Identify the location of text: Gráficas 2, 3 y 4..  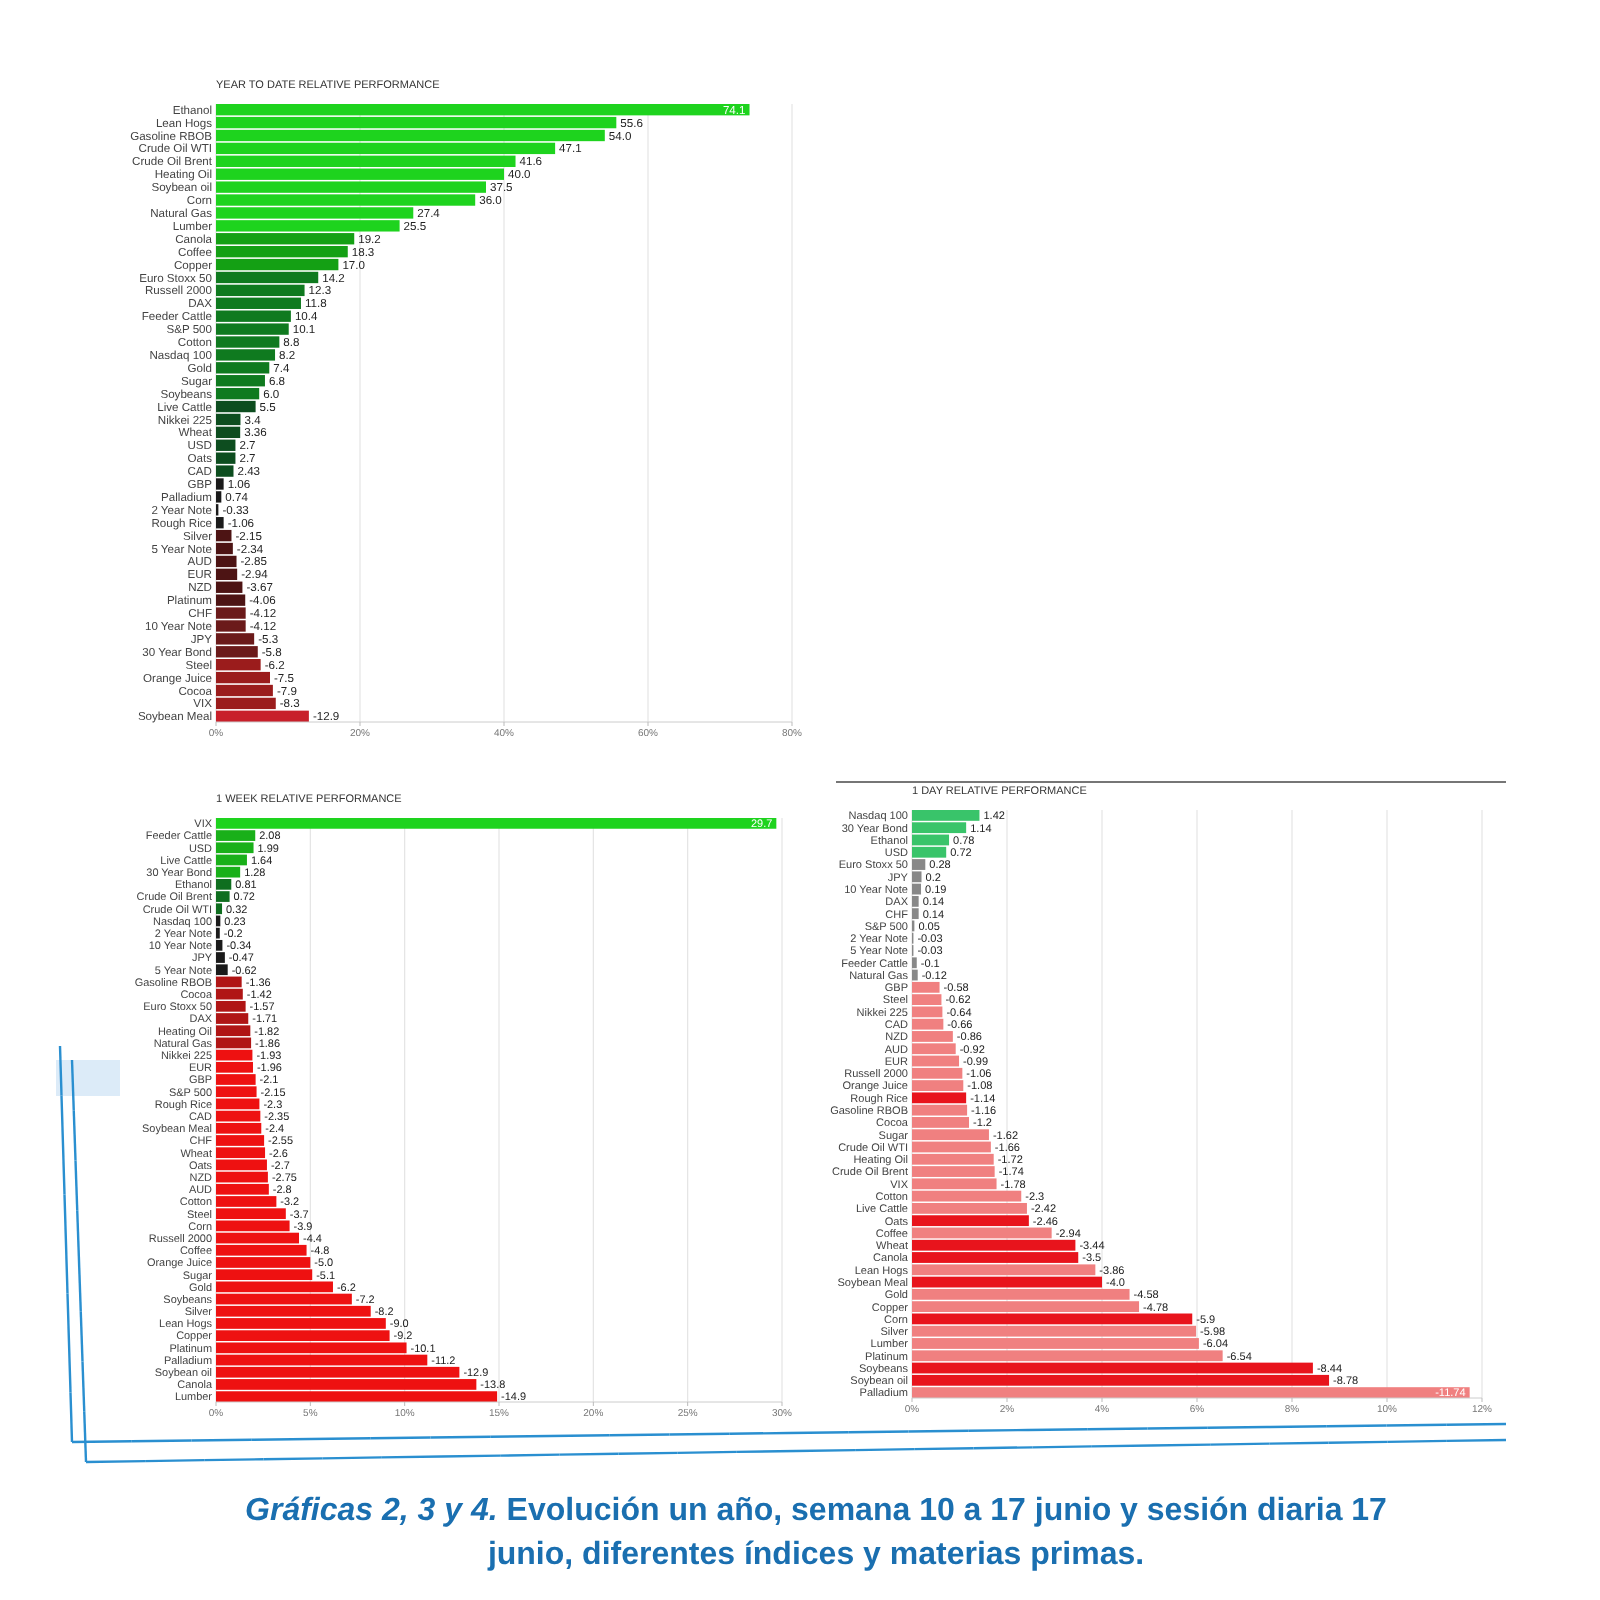
(371, 1511).